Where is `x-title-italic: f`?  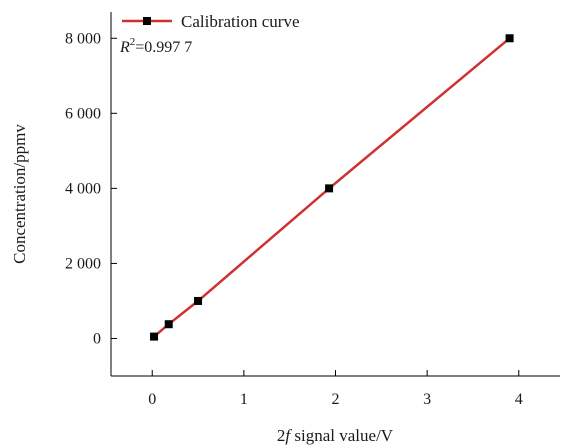
x-title-italic: f is located at coordinates (288, 435).